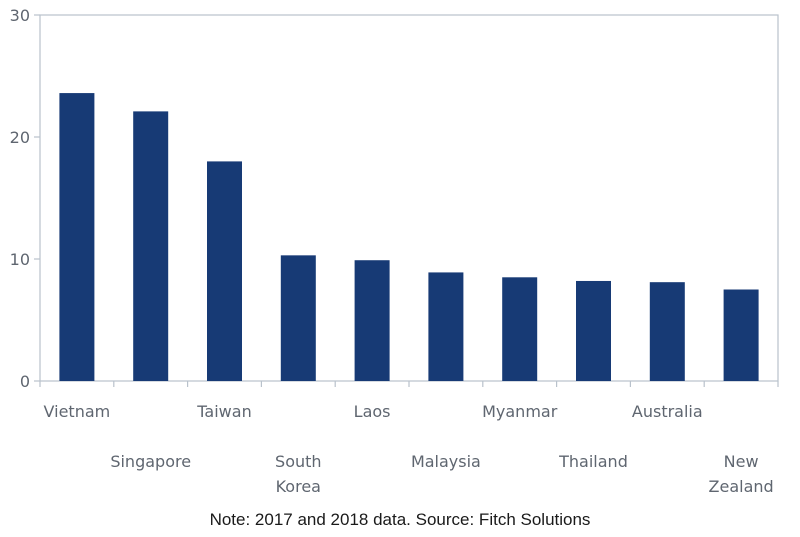 The image size is (800, 537). I want to click on x-category-label: Thailand, so click(593, 461).